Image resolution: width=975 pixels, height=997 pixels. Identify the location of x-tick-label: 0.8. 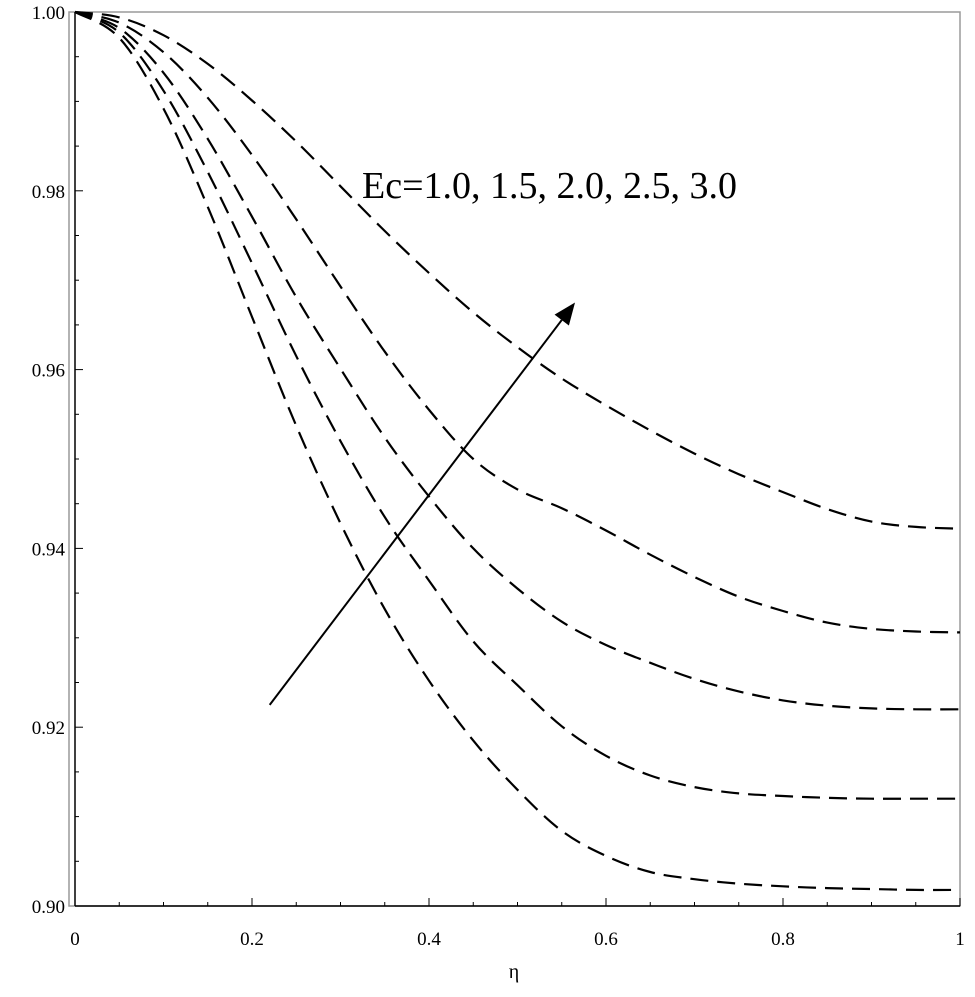
(783, 939).